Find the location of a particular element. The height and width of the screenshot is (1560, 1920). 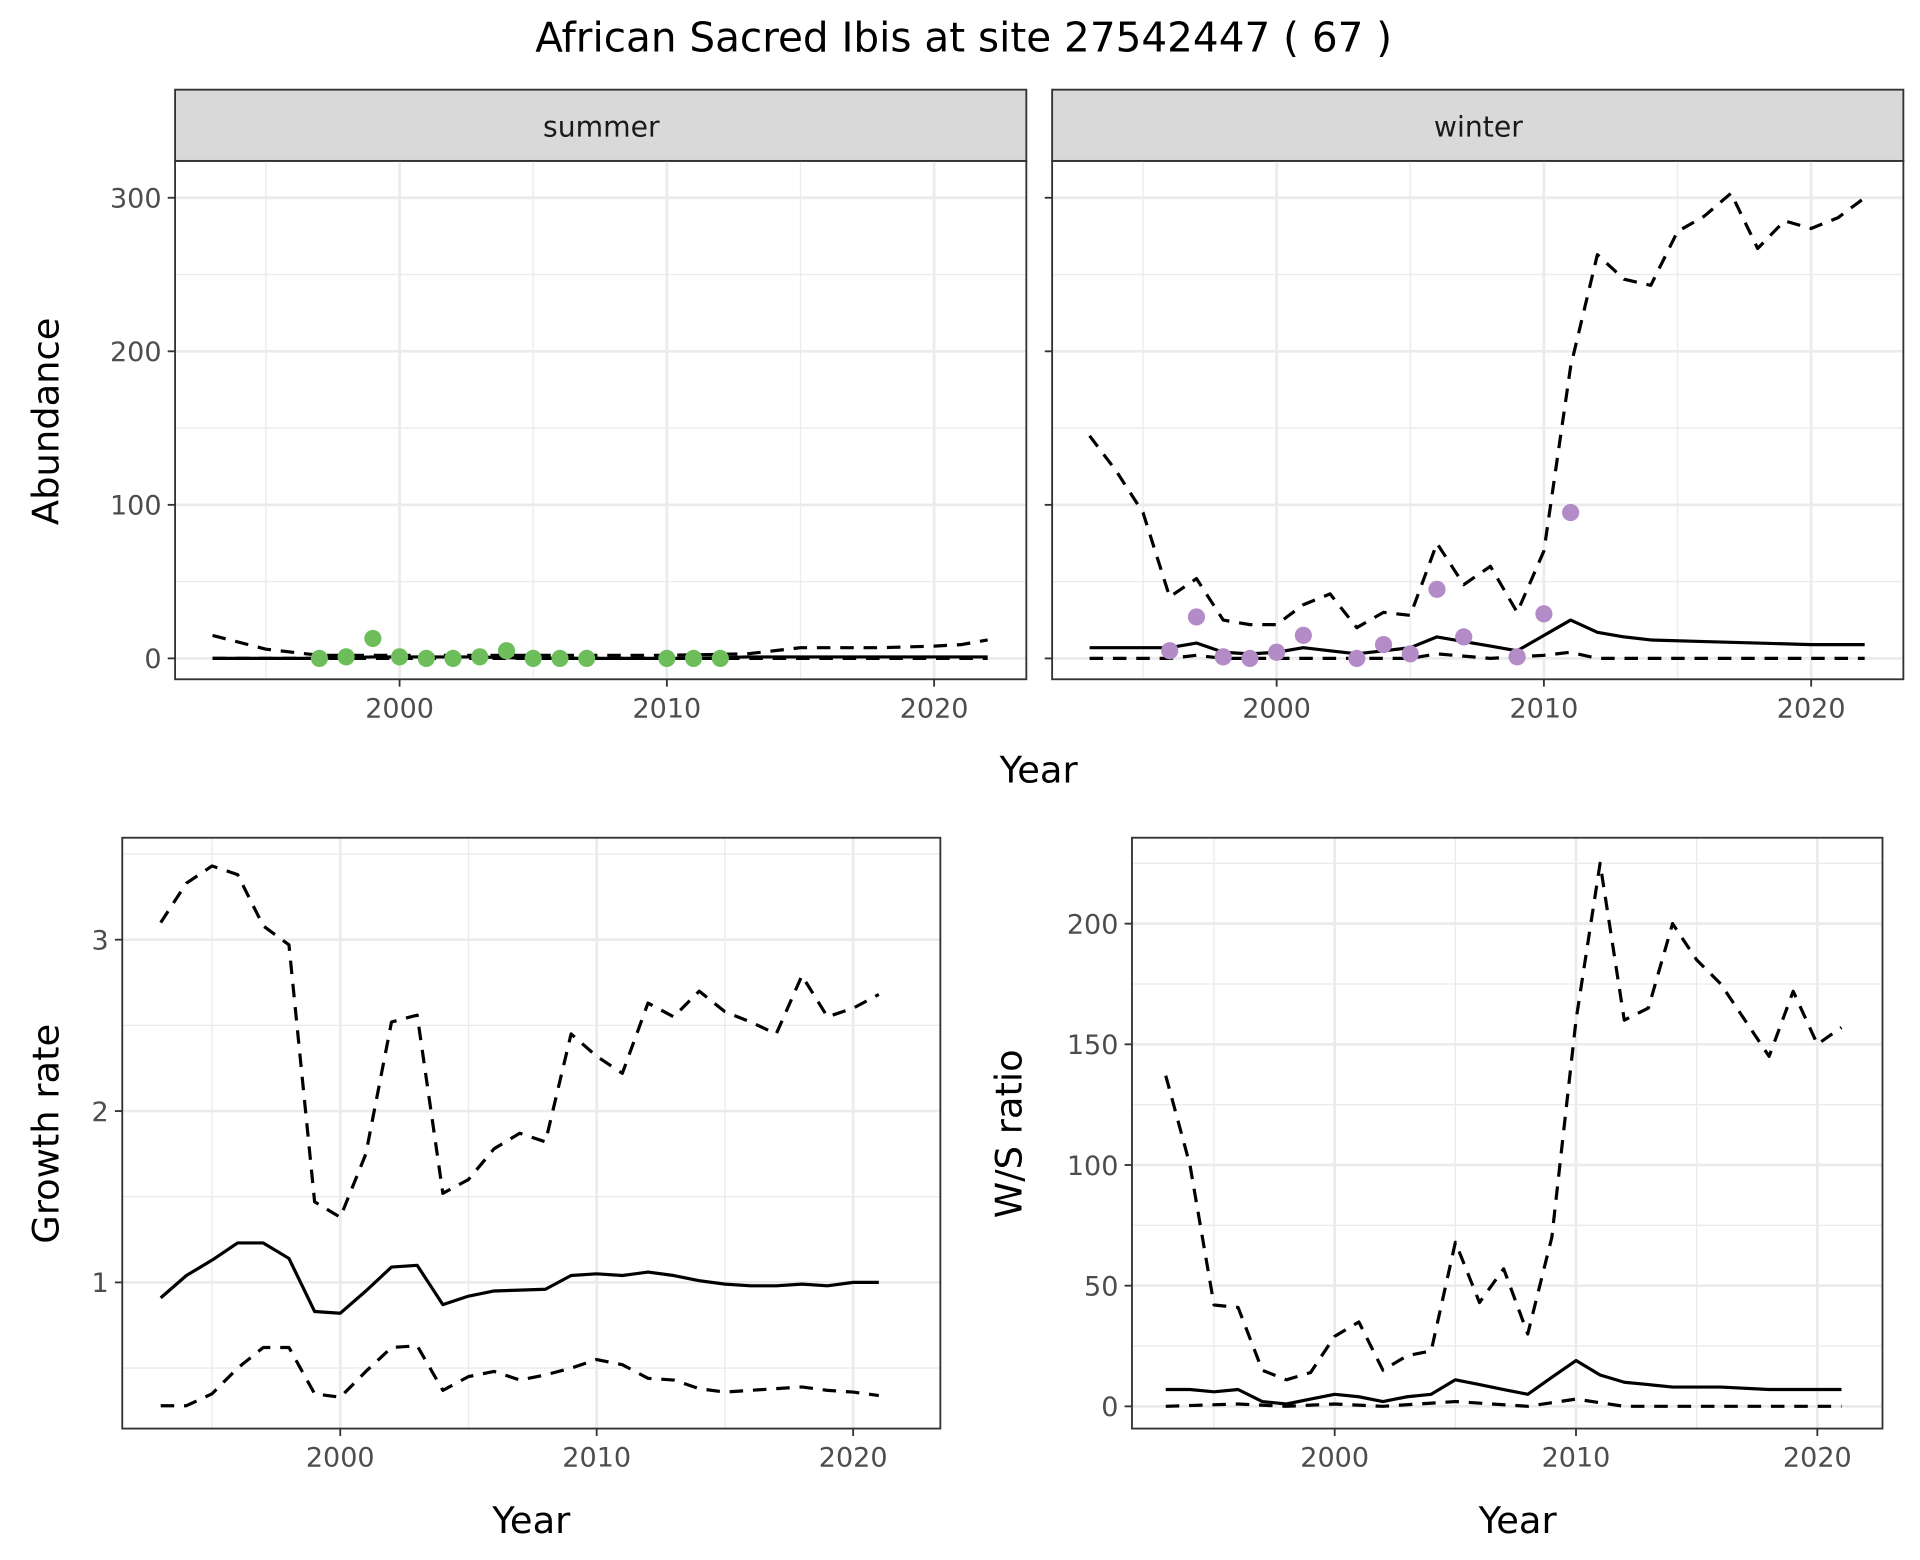

strip-label-winter: winter is located at coordinates (1478, 126).